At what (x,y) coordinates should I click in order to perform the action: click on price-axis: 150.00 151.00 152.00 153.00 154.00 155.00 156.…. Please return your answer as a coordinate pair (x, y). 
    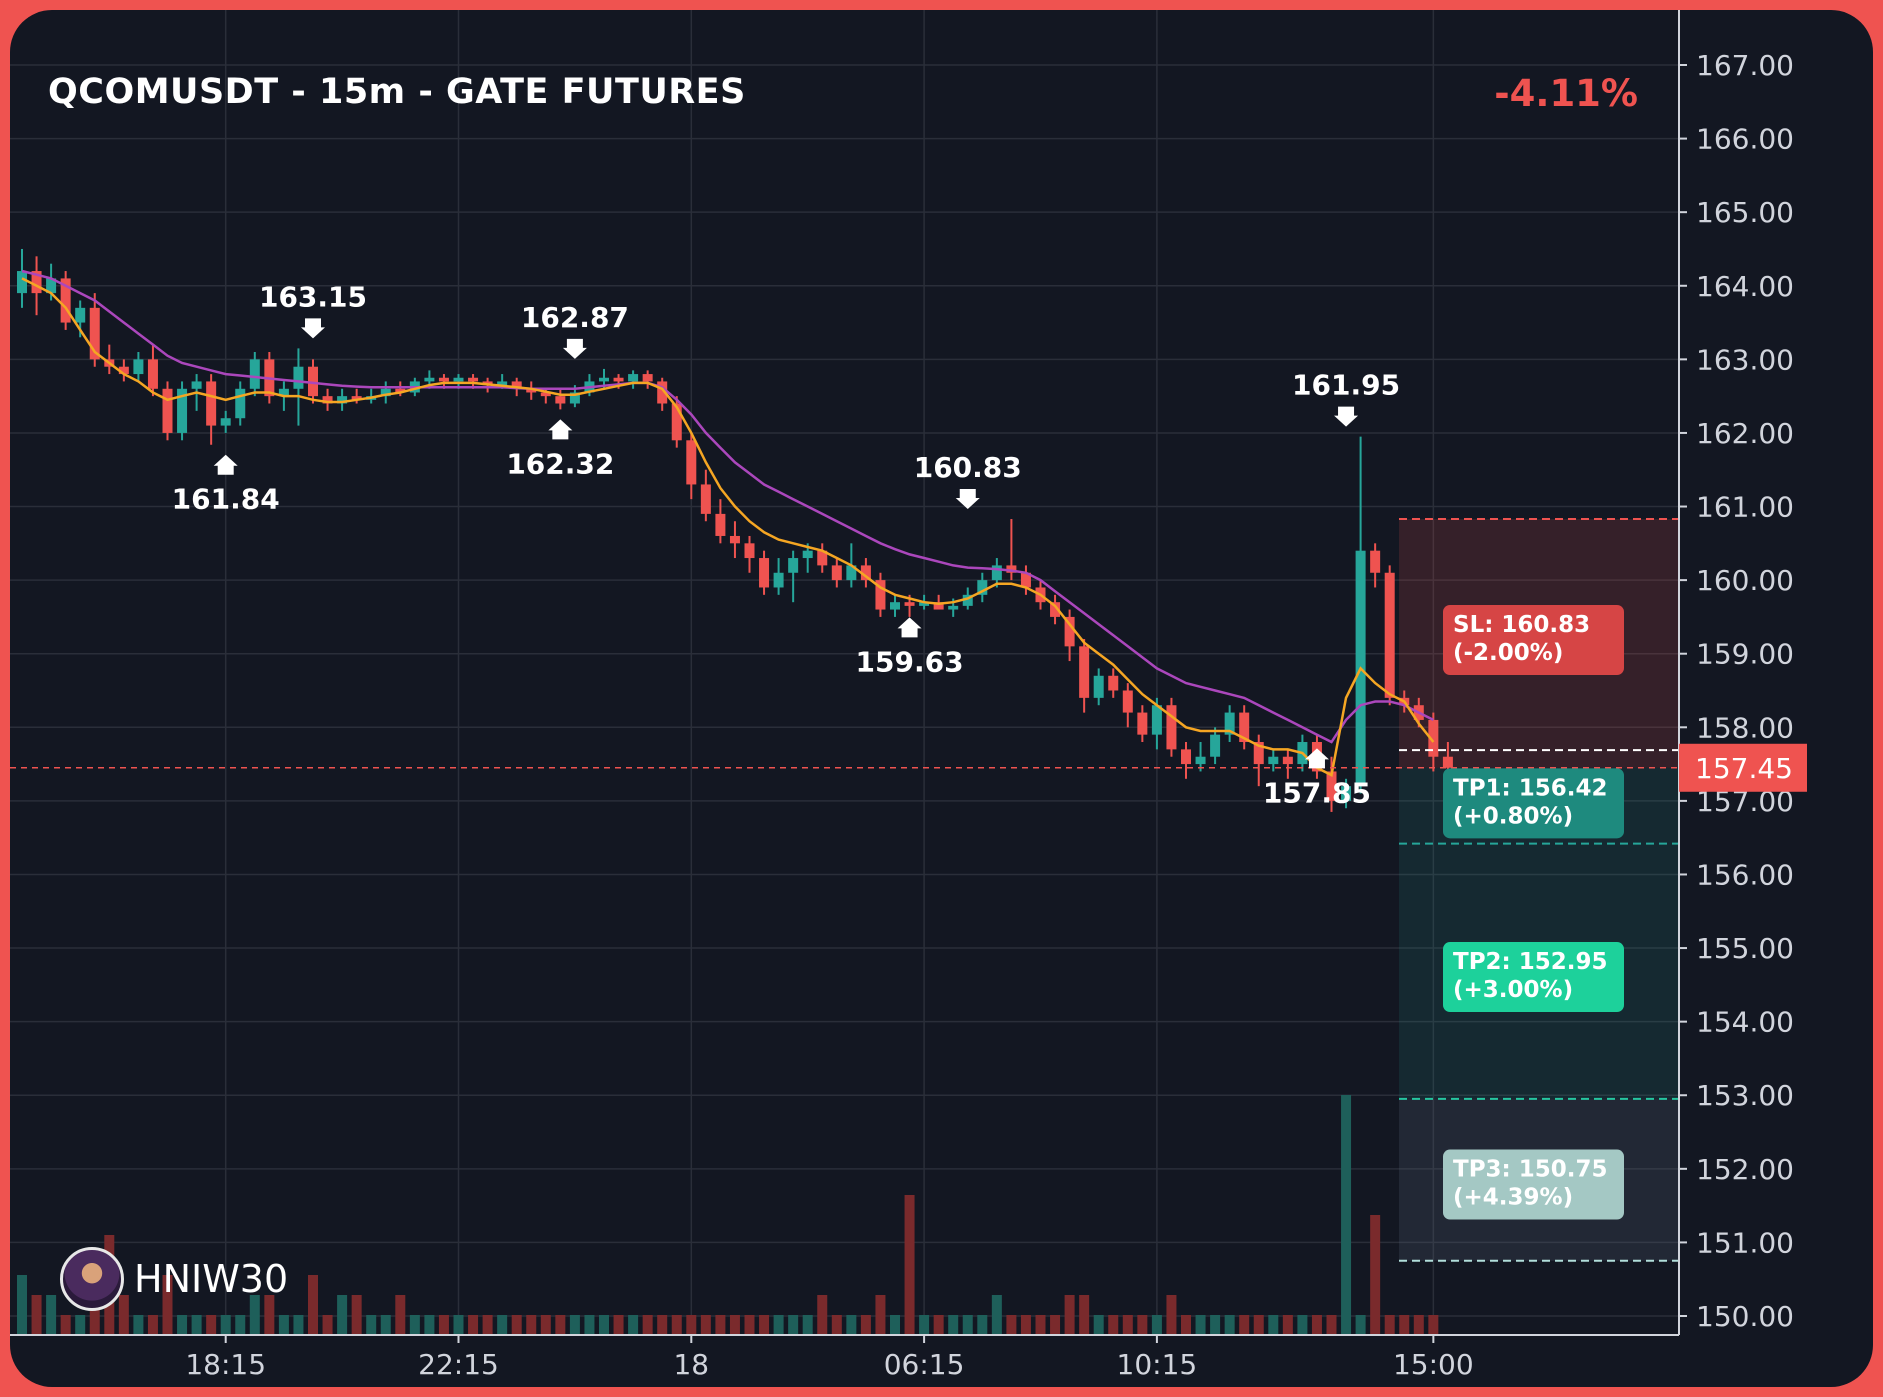
    Looking at the image, I should click on (1742, 672).